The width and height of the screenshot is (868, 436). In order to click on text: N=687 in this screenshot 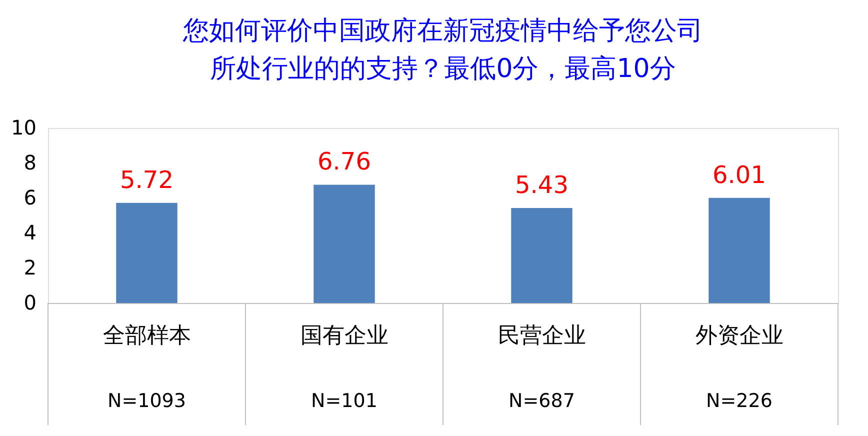, I will do `click(541, 401)`.